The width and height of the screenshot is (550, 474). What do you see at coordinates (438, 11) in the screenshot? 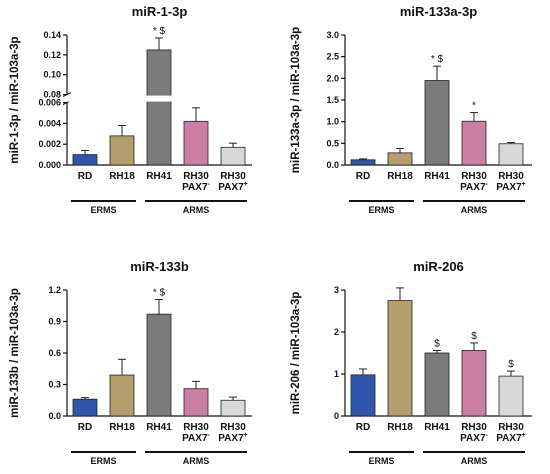
I see `chart-title: miR-133a-3p` at bounding box center [438, 11].